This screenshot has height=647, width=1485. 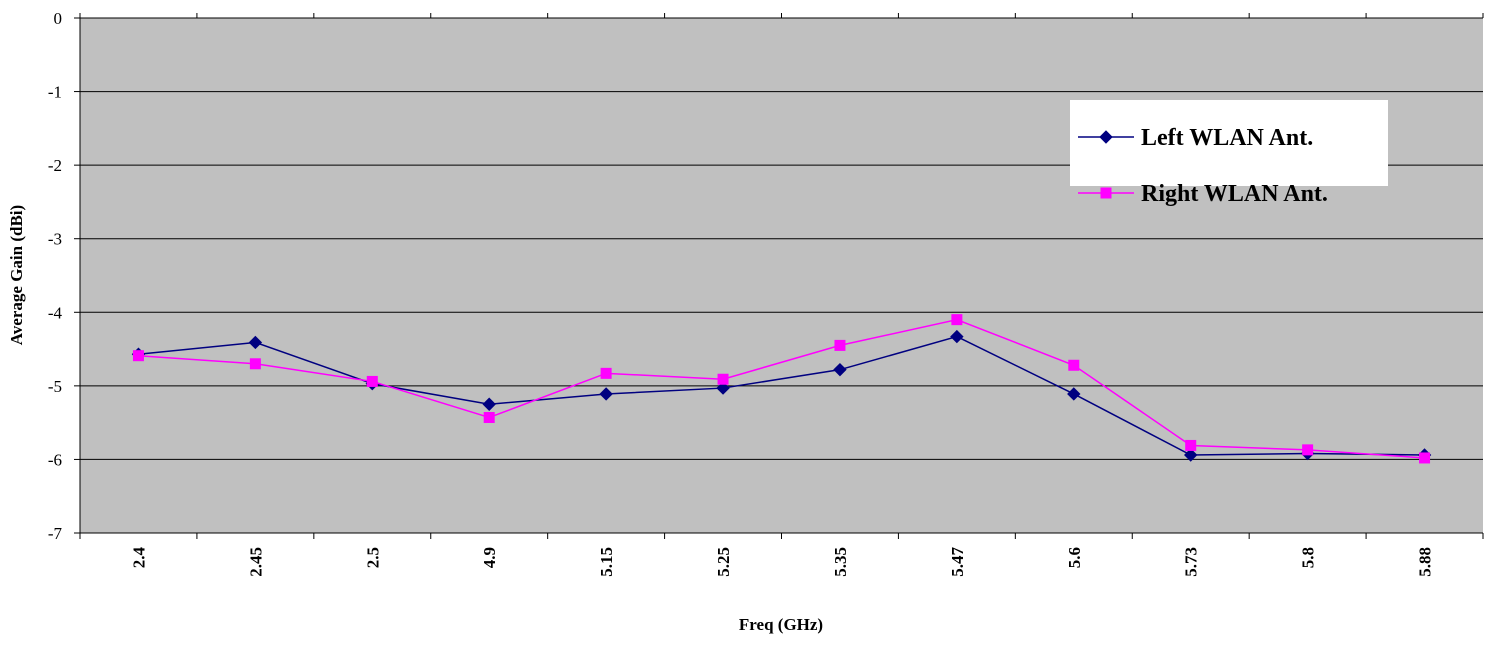 I want to click on x-tick-label: 5.8, so click(x=1308, y=557).